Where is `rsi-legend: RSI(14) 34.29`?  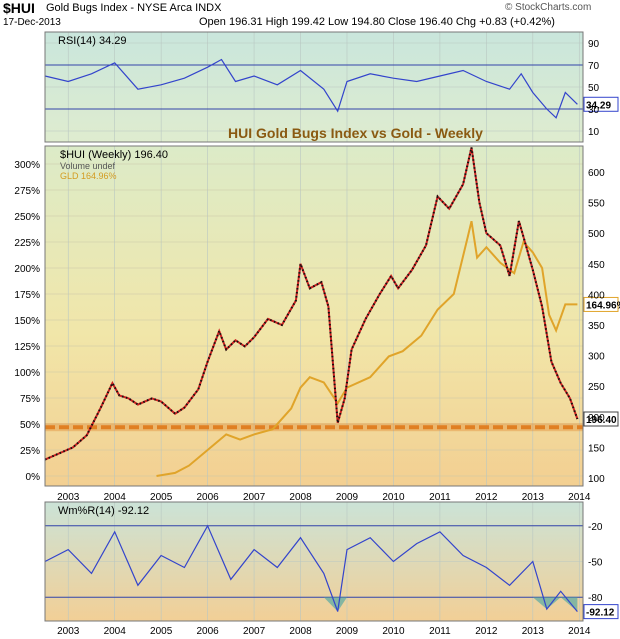
rsi-legend: RSI(14) 34.29 is located at coordinates (92, 41).